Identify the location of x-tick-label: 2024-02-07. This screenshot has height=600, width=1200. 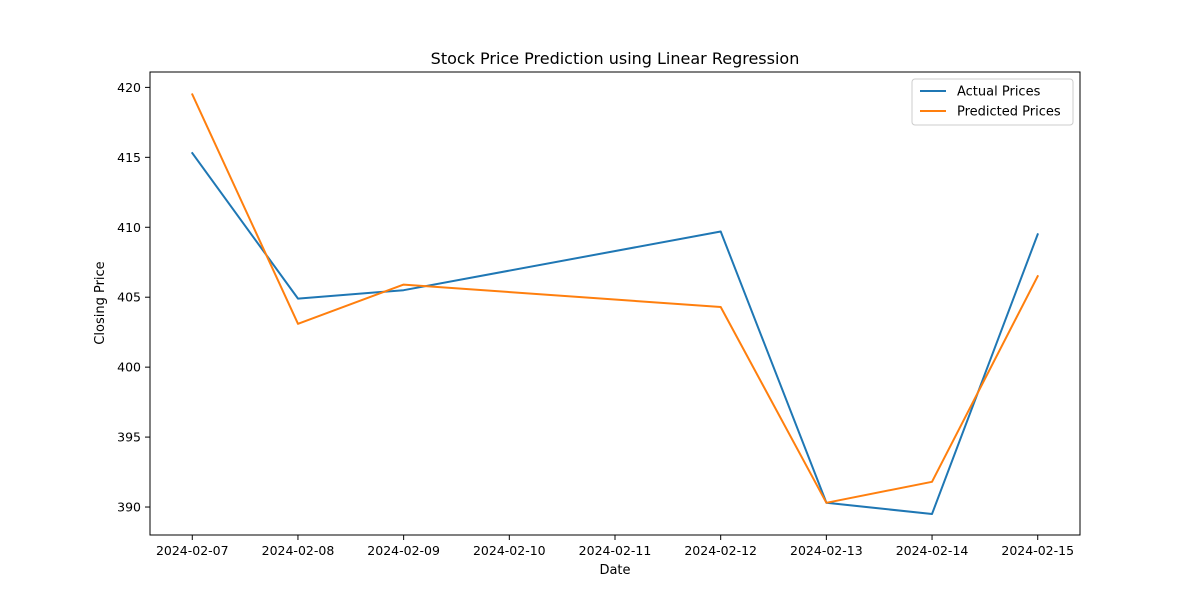
(192, 550).